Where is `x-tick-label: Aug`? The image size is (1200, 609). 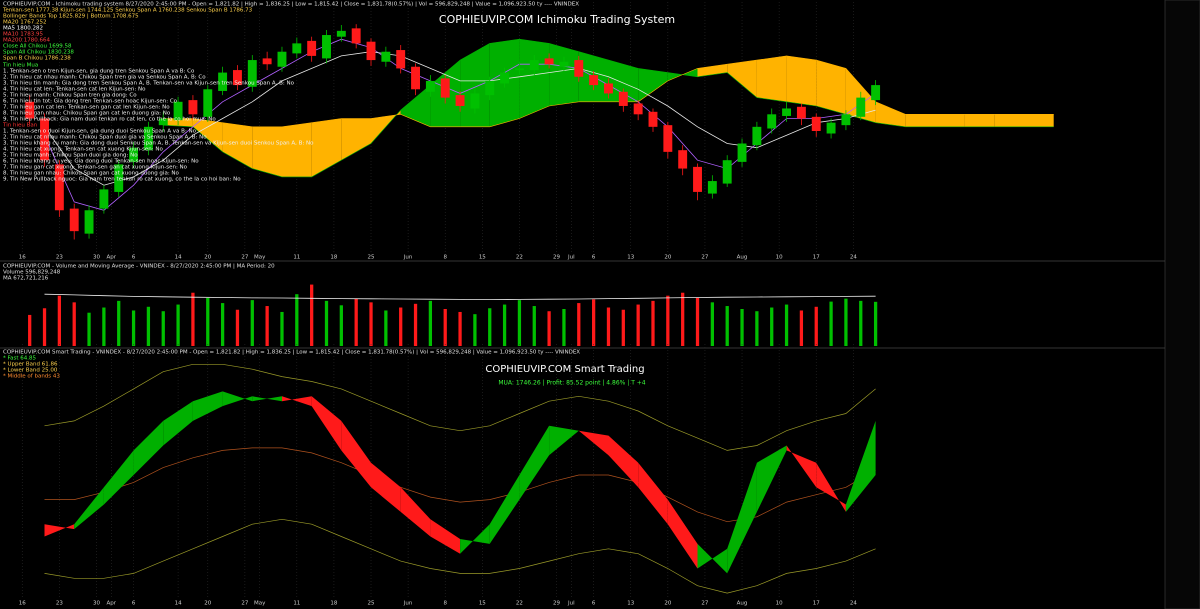
x-tick-label: Aug is located at coordinates (742, 258).